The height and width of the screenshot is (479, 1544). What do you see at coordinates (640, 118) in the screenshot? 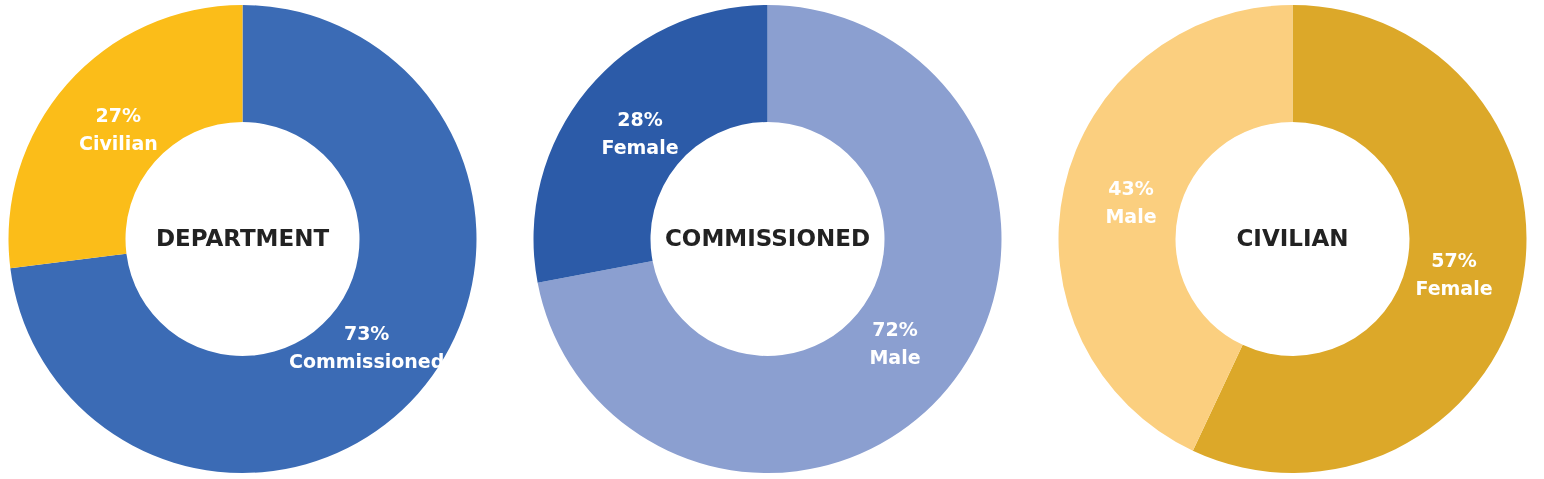
I see `data-label: 28%` at bounding box center [640, 118].